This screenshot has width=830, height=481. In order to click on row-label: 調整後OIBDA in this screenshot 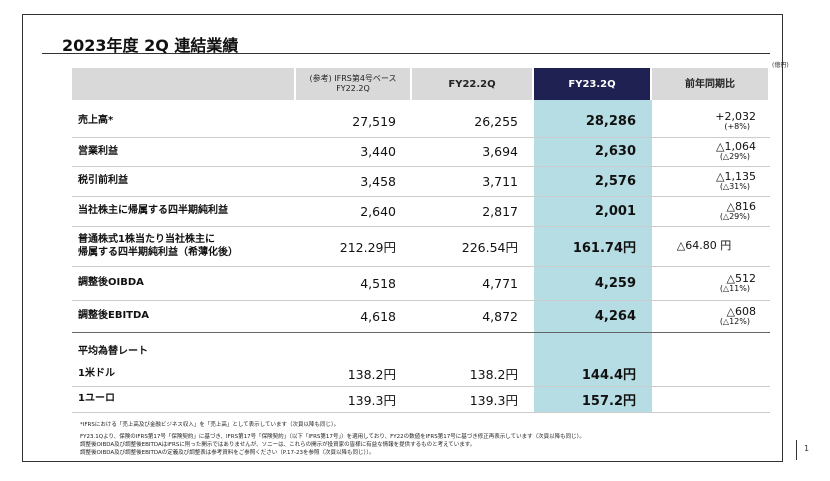, I will do `click(185, 283)`.